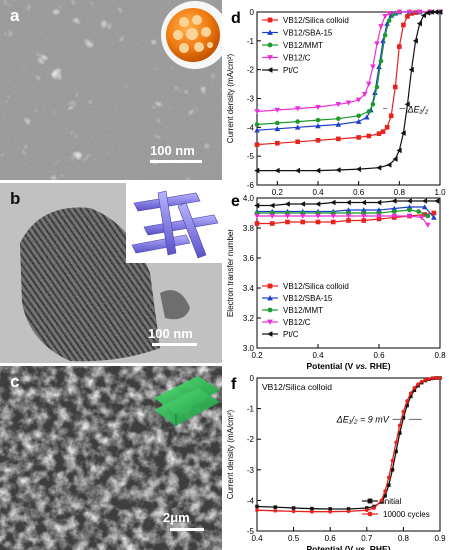  Describe the element at coordinates (257, 538) in the screenshot. I see `x-tick-label-f: 0.4` at that location.